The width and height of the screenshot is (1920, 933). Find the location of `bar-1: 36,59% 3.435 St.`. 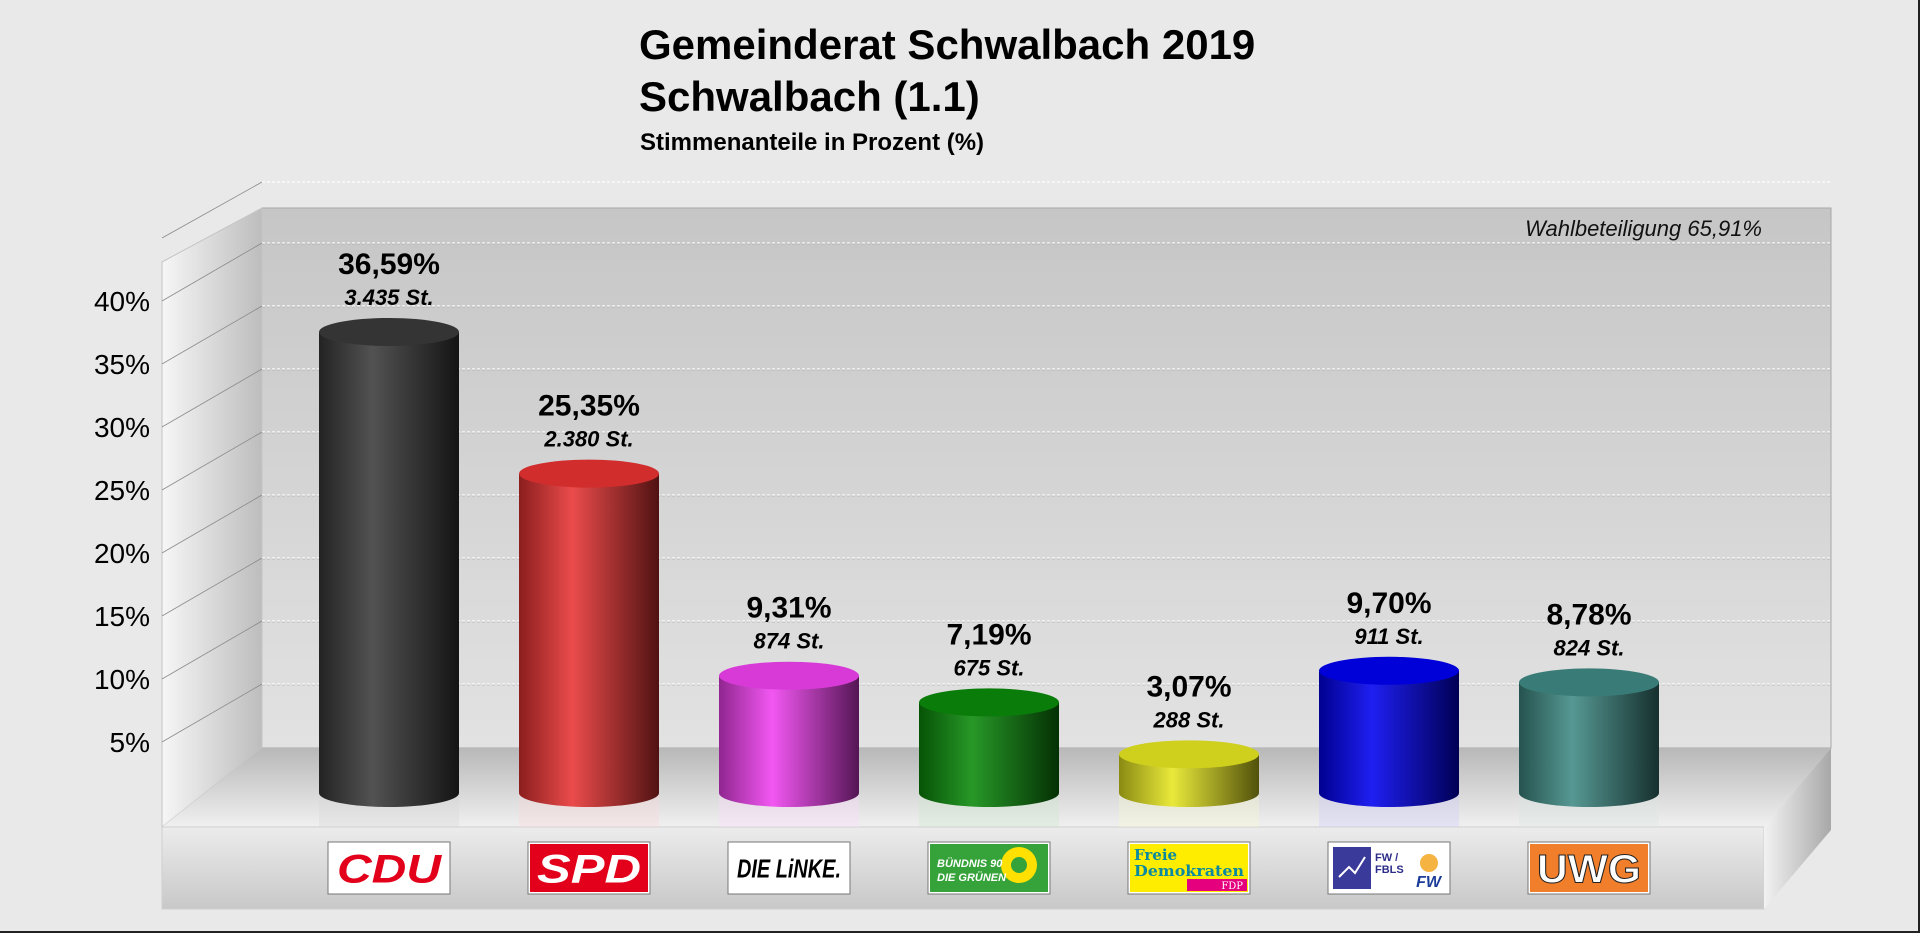

bar-1: 36,59% 3.435 St. is located at coordinates (389, 537).